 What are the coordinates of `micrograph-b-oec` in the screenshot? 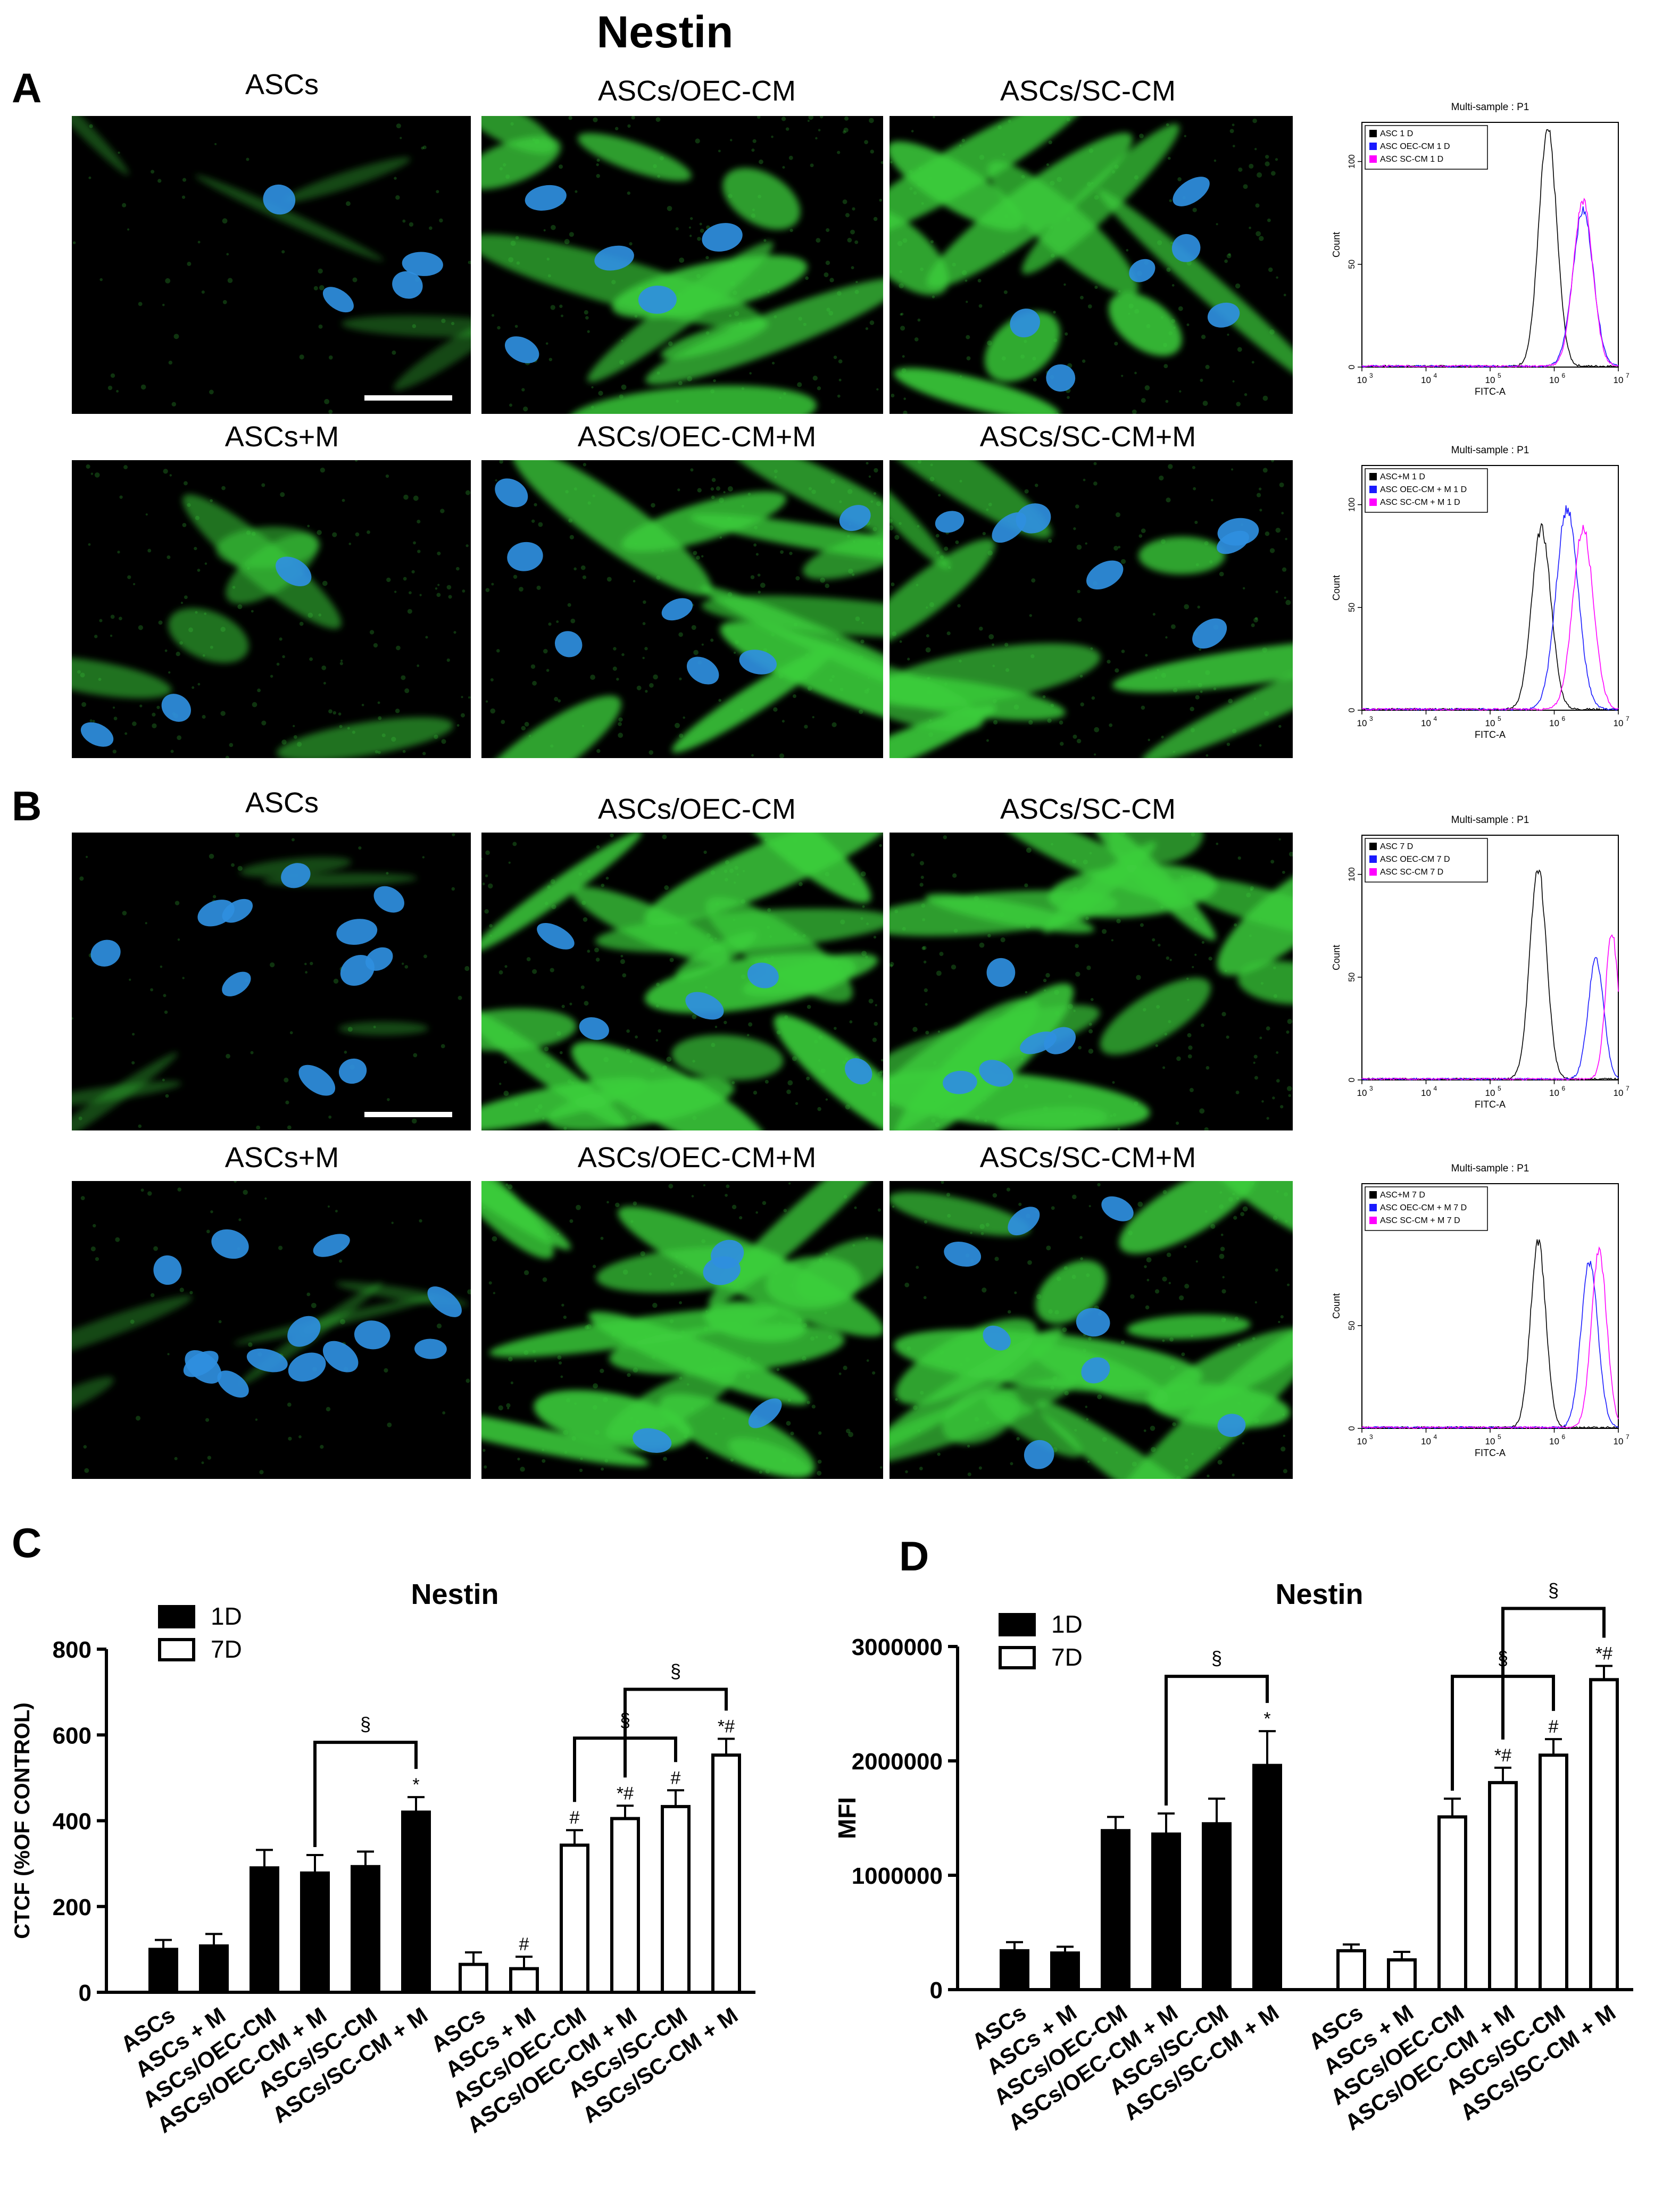 It's located at (682, 982).